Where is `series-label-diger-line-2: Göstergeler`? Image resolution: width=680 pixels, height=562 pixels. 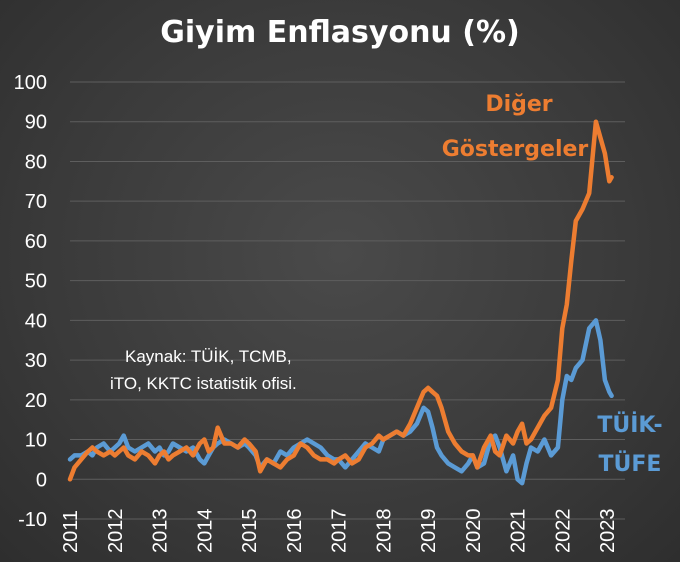 series-label-diger-line-2: Göstergeler is located at coordinates (515, 149).